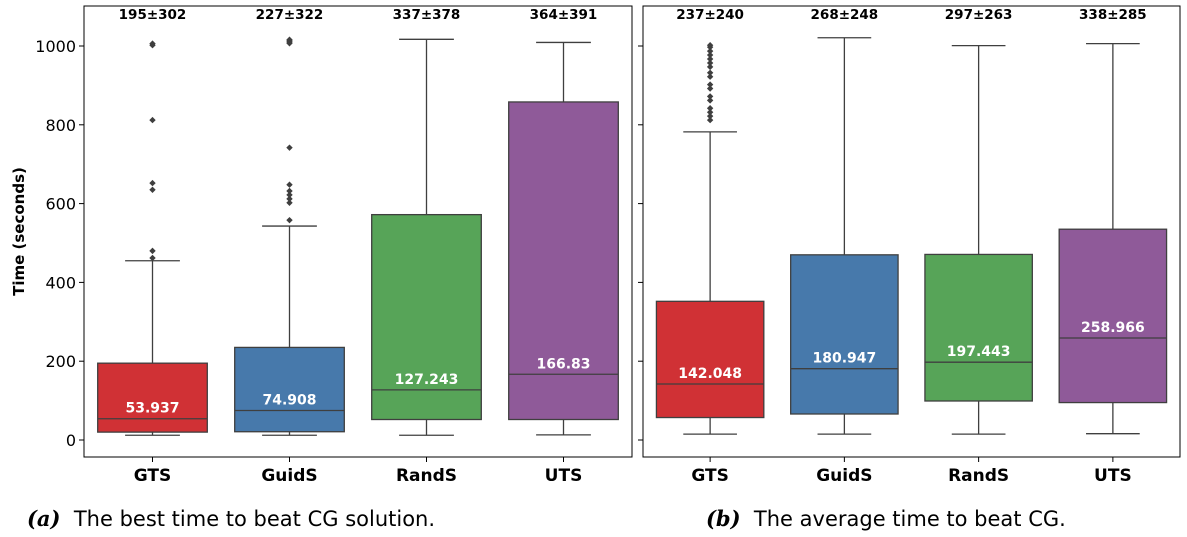 This screenshot has height=537, width=1187. What do you see at coordinates (564, 15) in the screenshot?
I see `mean-std-label: 364±391` at bounding box center [564, 15].